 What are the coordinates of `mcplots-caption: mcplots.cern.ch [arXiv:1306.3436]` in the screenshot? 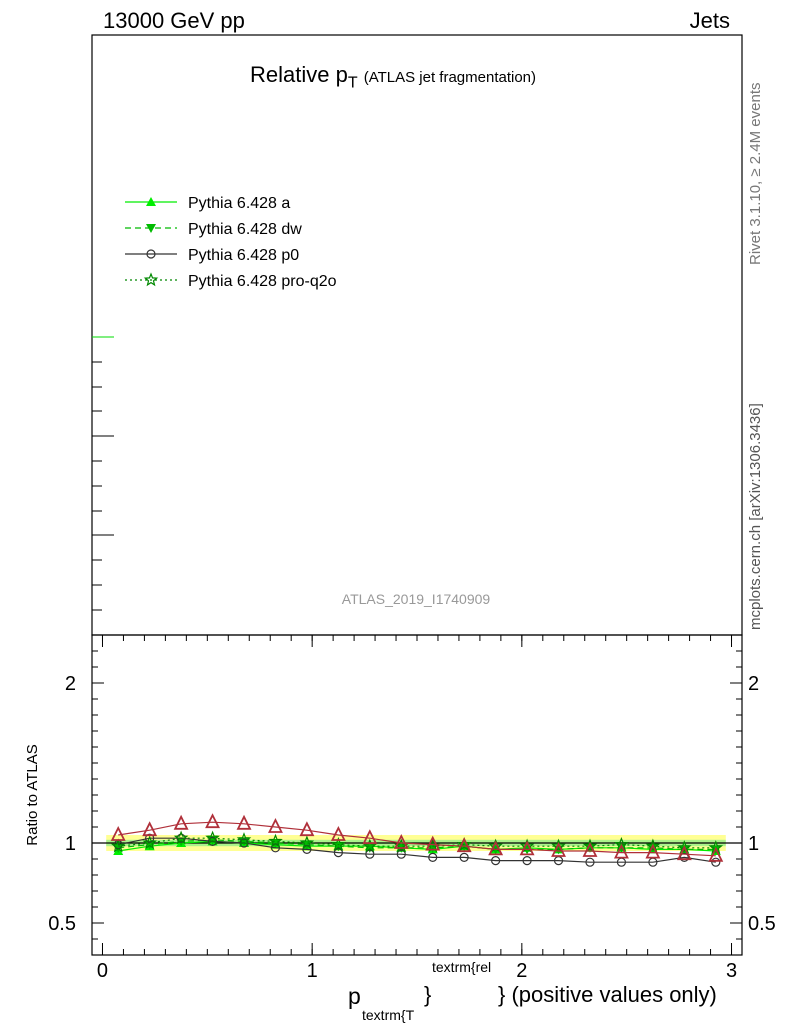 It's located at (755, 516).